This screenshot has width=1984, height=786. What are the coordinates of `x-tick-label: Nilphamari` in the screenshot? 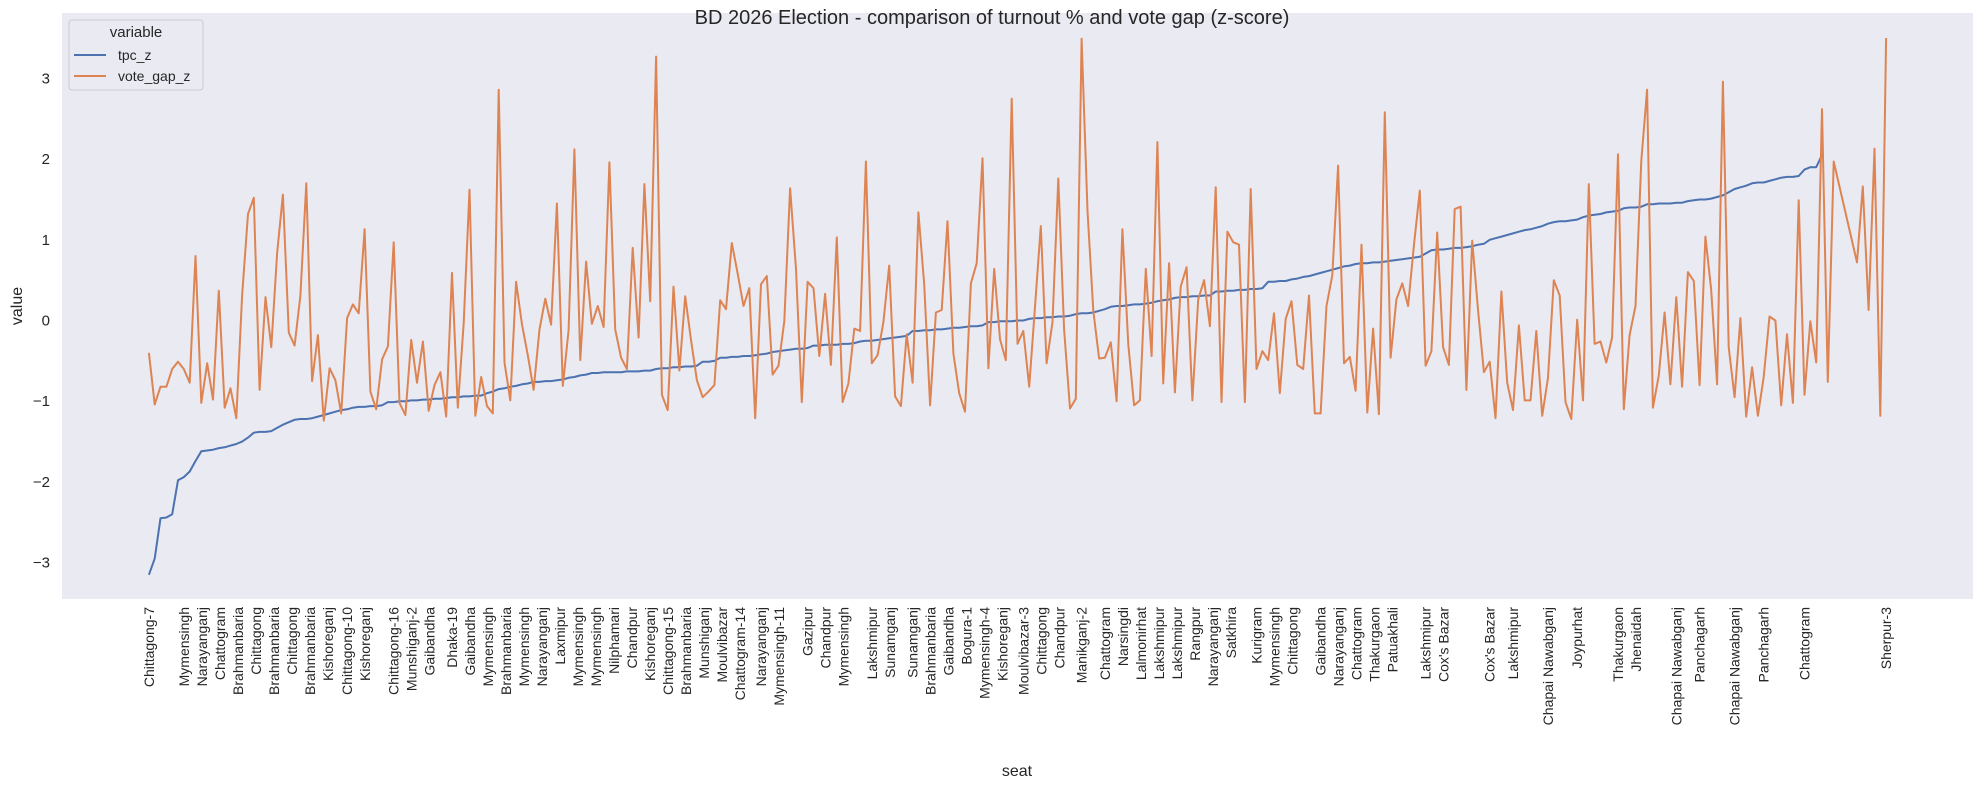 It's located at (614, 640).